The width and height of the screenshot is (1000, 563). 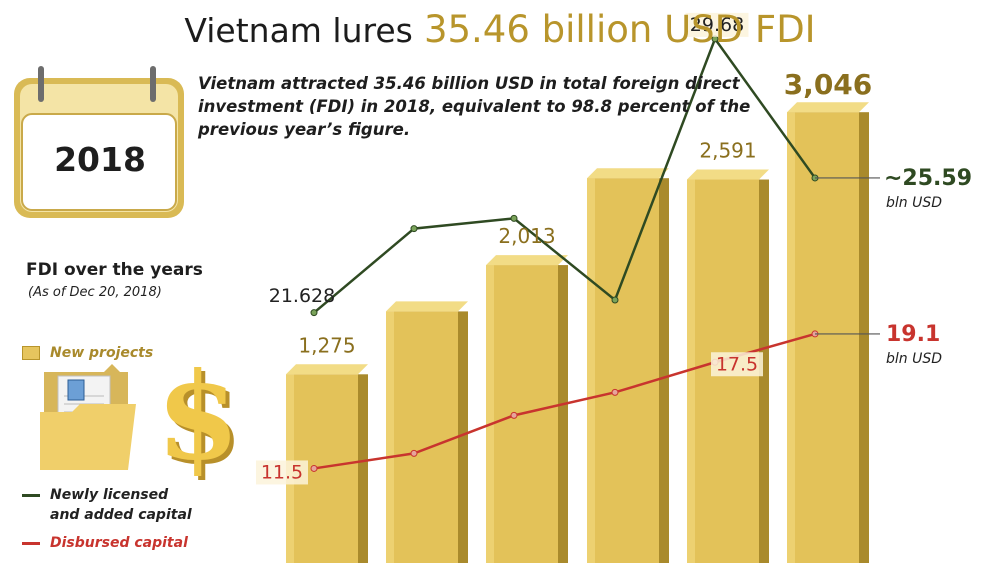 I want to click on calendar-icon, so click(x=99, y=142).